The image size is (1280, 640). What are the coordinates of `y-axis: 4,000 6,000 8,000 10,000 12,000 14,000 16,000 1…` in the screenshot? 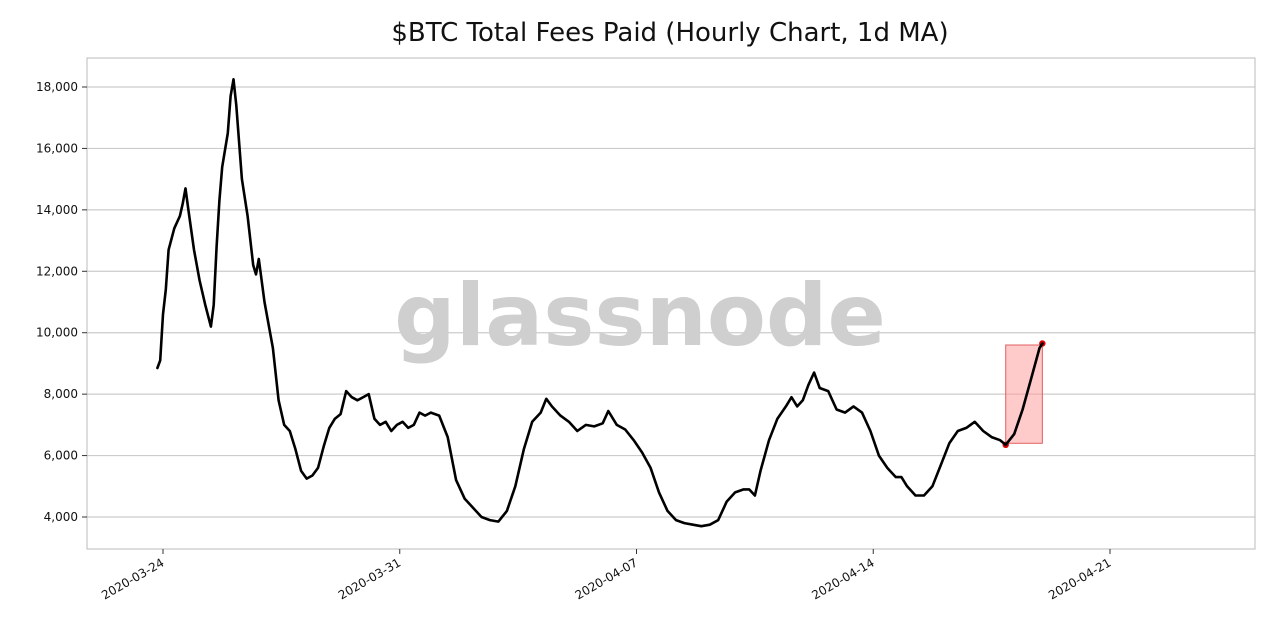 It's located at (61, 302).